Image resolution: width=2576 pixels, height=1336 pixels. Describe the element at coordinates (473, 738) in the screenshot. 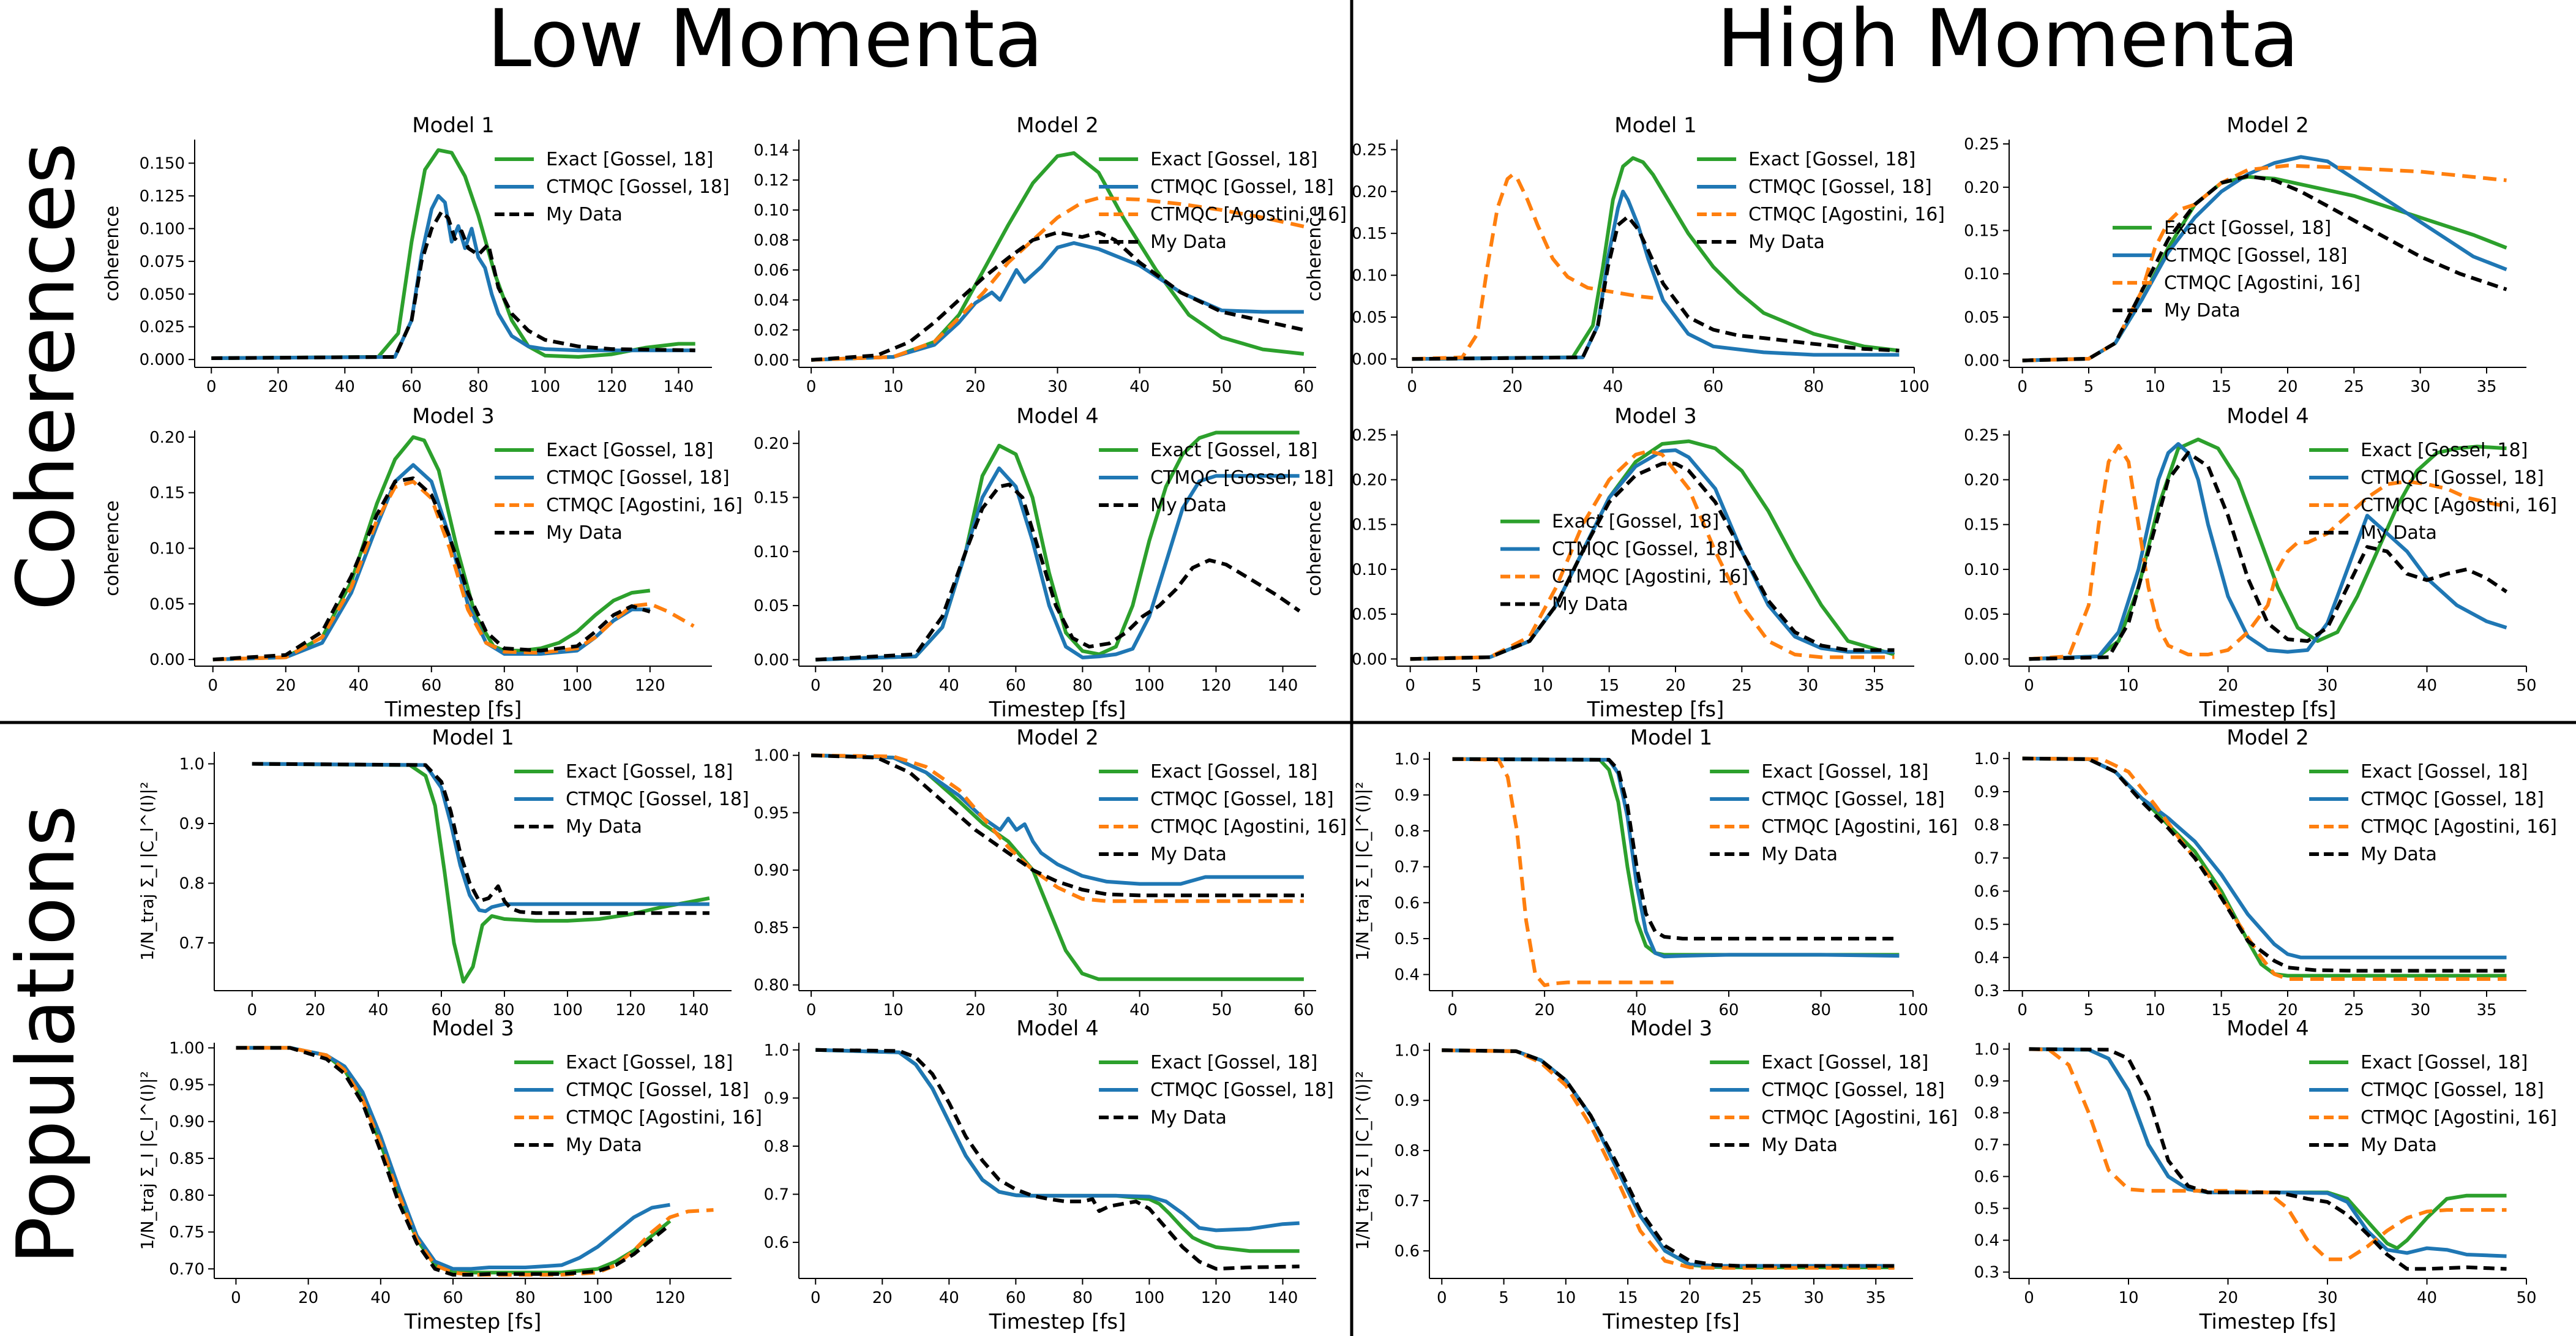

I see `subplot-title: Model 1` at that location.